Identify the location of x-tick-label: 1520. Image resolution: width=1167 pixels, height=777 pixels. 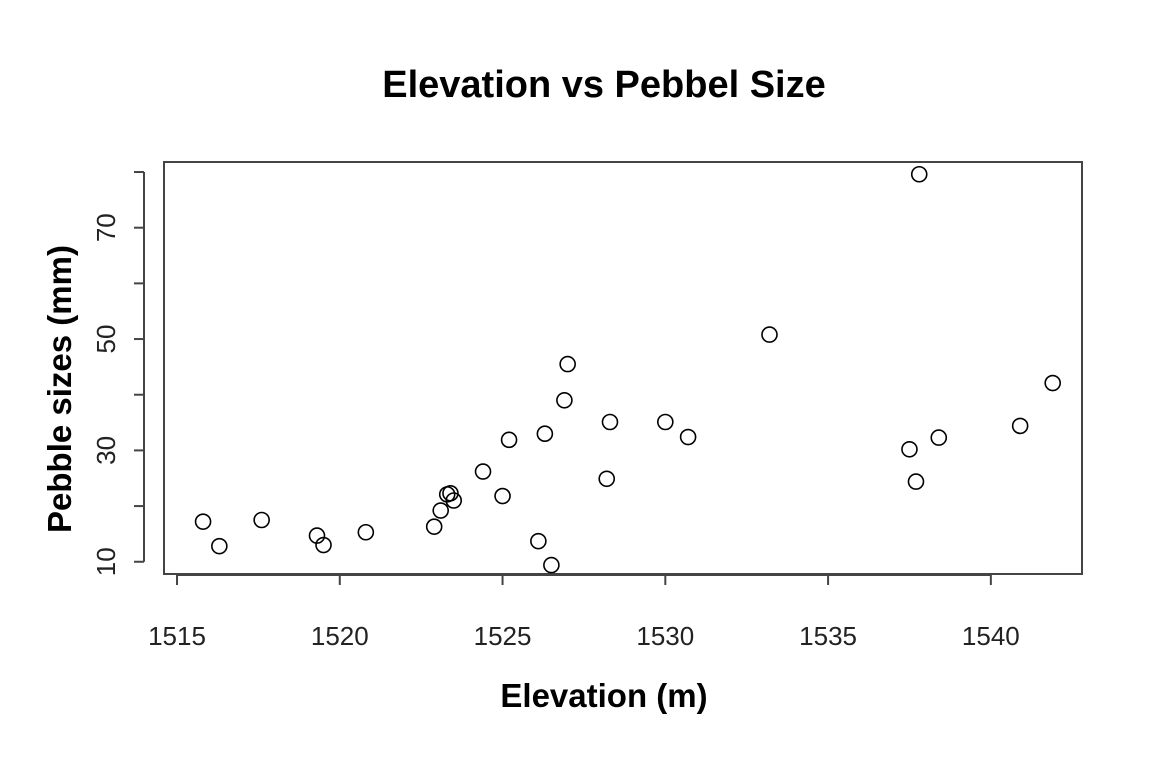
(340, 636).